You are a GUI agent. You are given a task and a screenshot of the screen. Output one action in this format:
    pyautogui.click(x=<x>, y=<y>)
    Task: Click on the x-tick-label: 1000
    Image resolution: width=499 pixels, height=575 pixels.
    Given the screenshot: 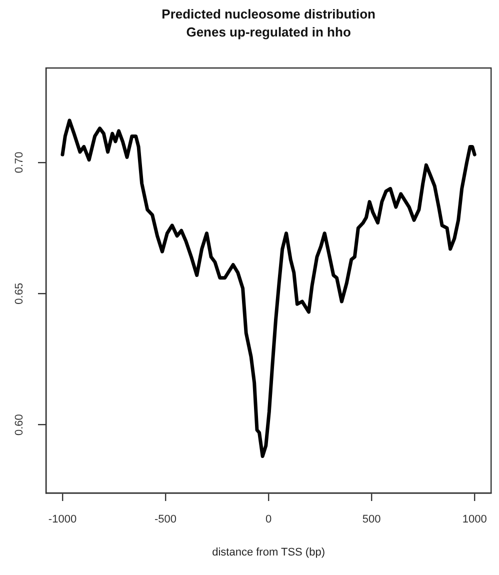 What is the action you would take?
    pyautogui.click(x=474, y=520)
    